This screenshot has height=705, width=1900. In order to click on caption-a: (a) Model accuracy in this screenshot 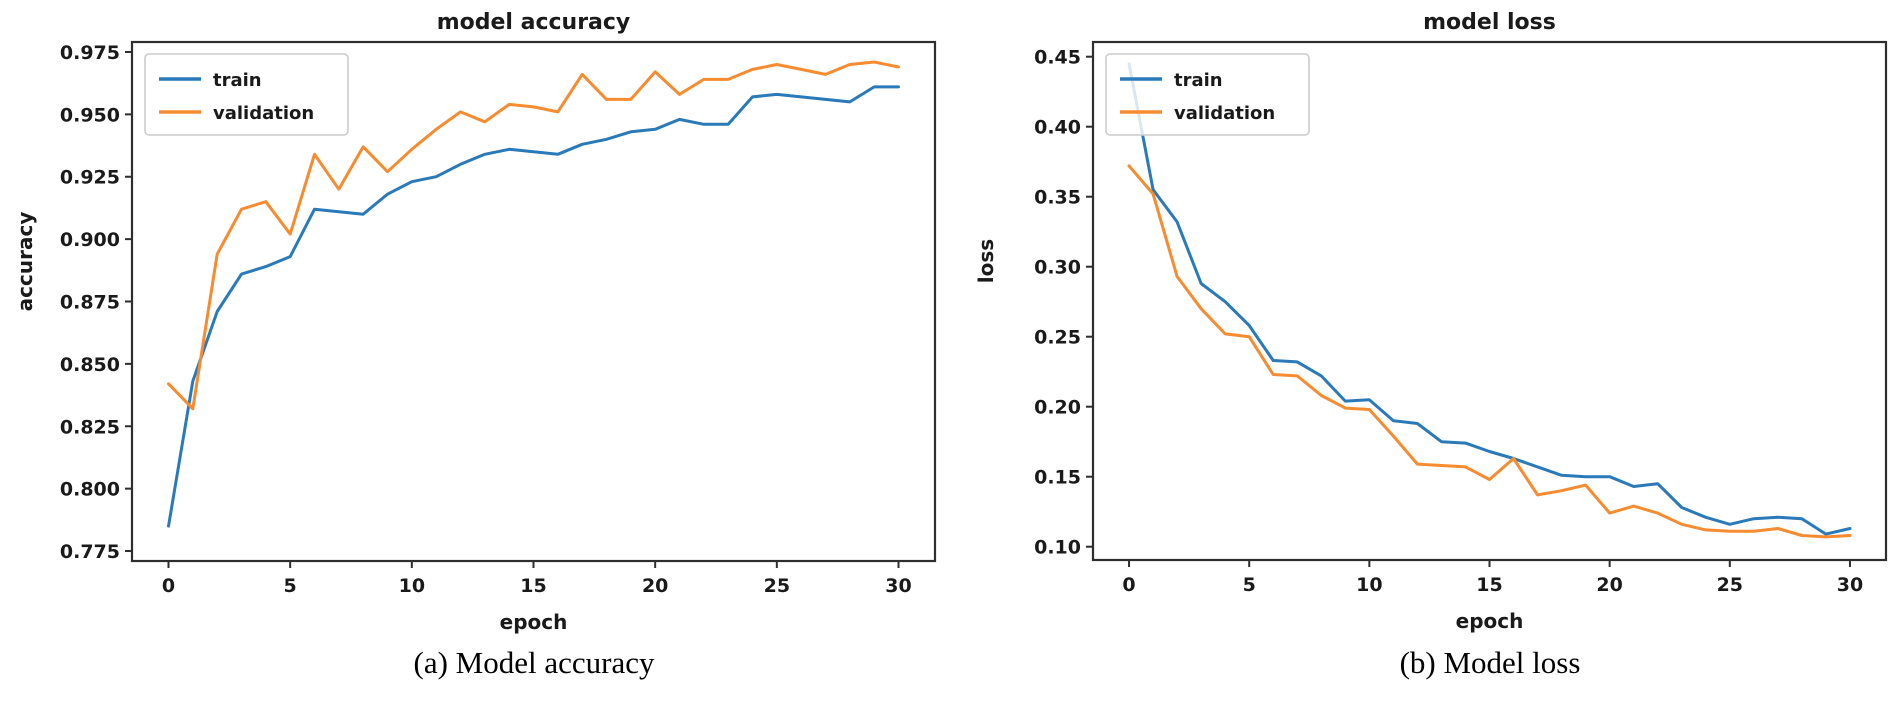, I will do `click(534, 662)`.